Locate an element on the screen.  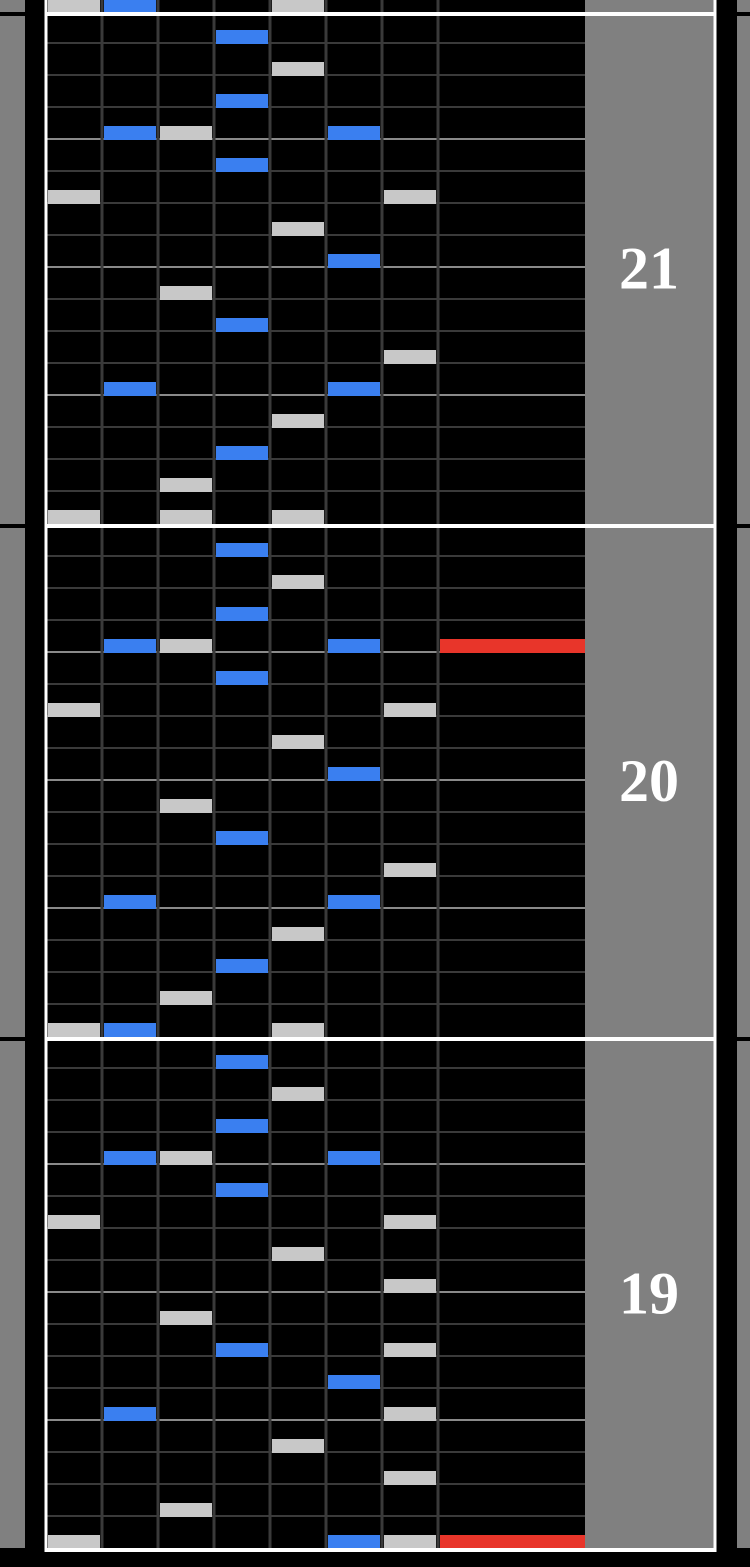
right-strip is located at coordinates (743, 774).